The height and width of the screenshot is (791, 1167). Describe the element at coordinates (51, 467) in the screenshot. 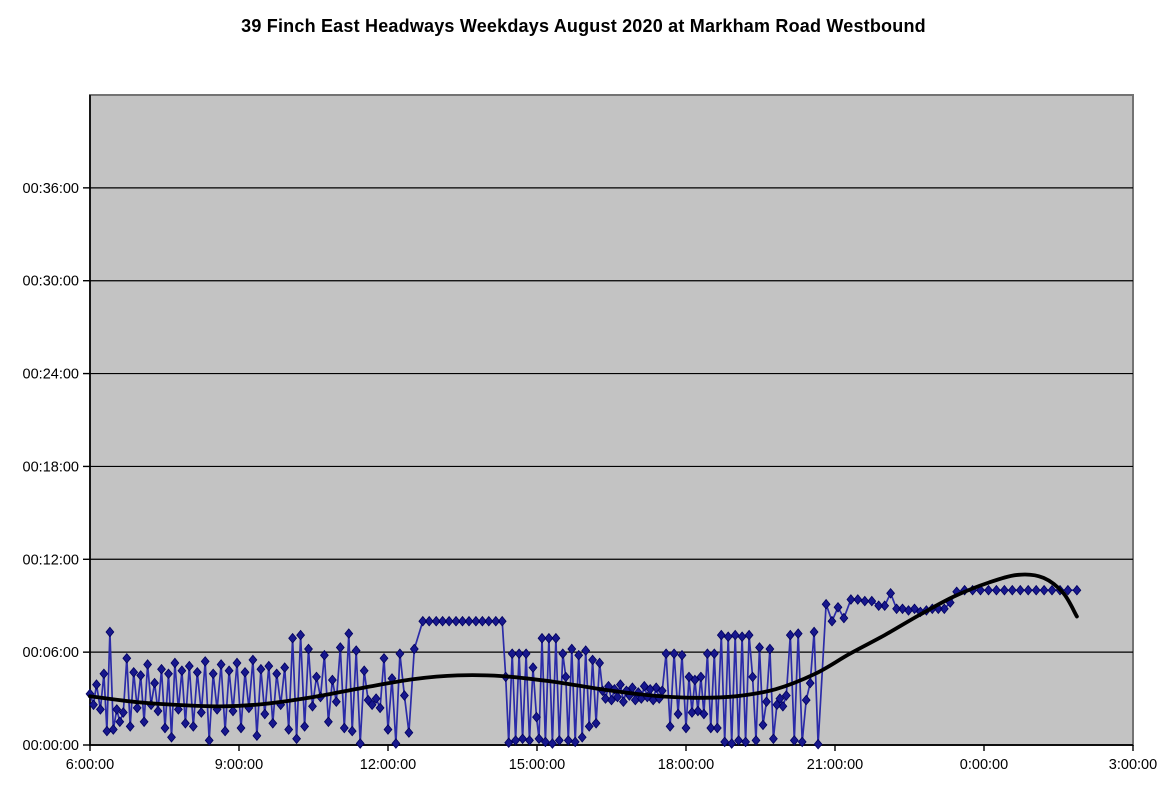

I see `y-axis-tick-label: 00:18:00` at that location.